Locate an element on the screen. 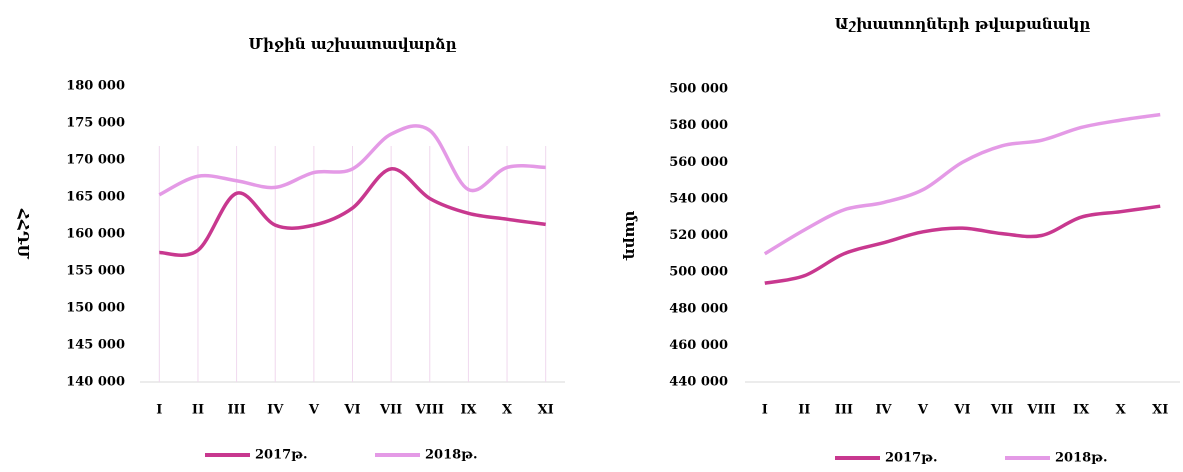 The width and height of the screenshot is (1183, 472). y-tick-label: 160 000 is located at coordinates (95, 234).